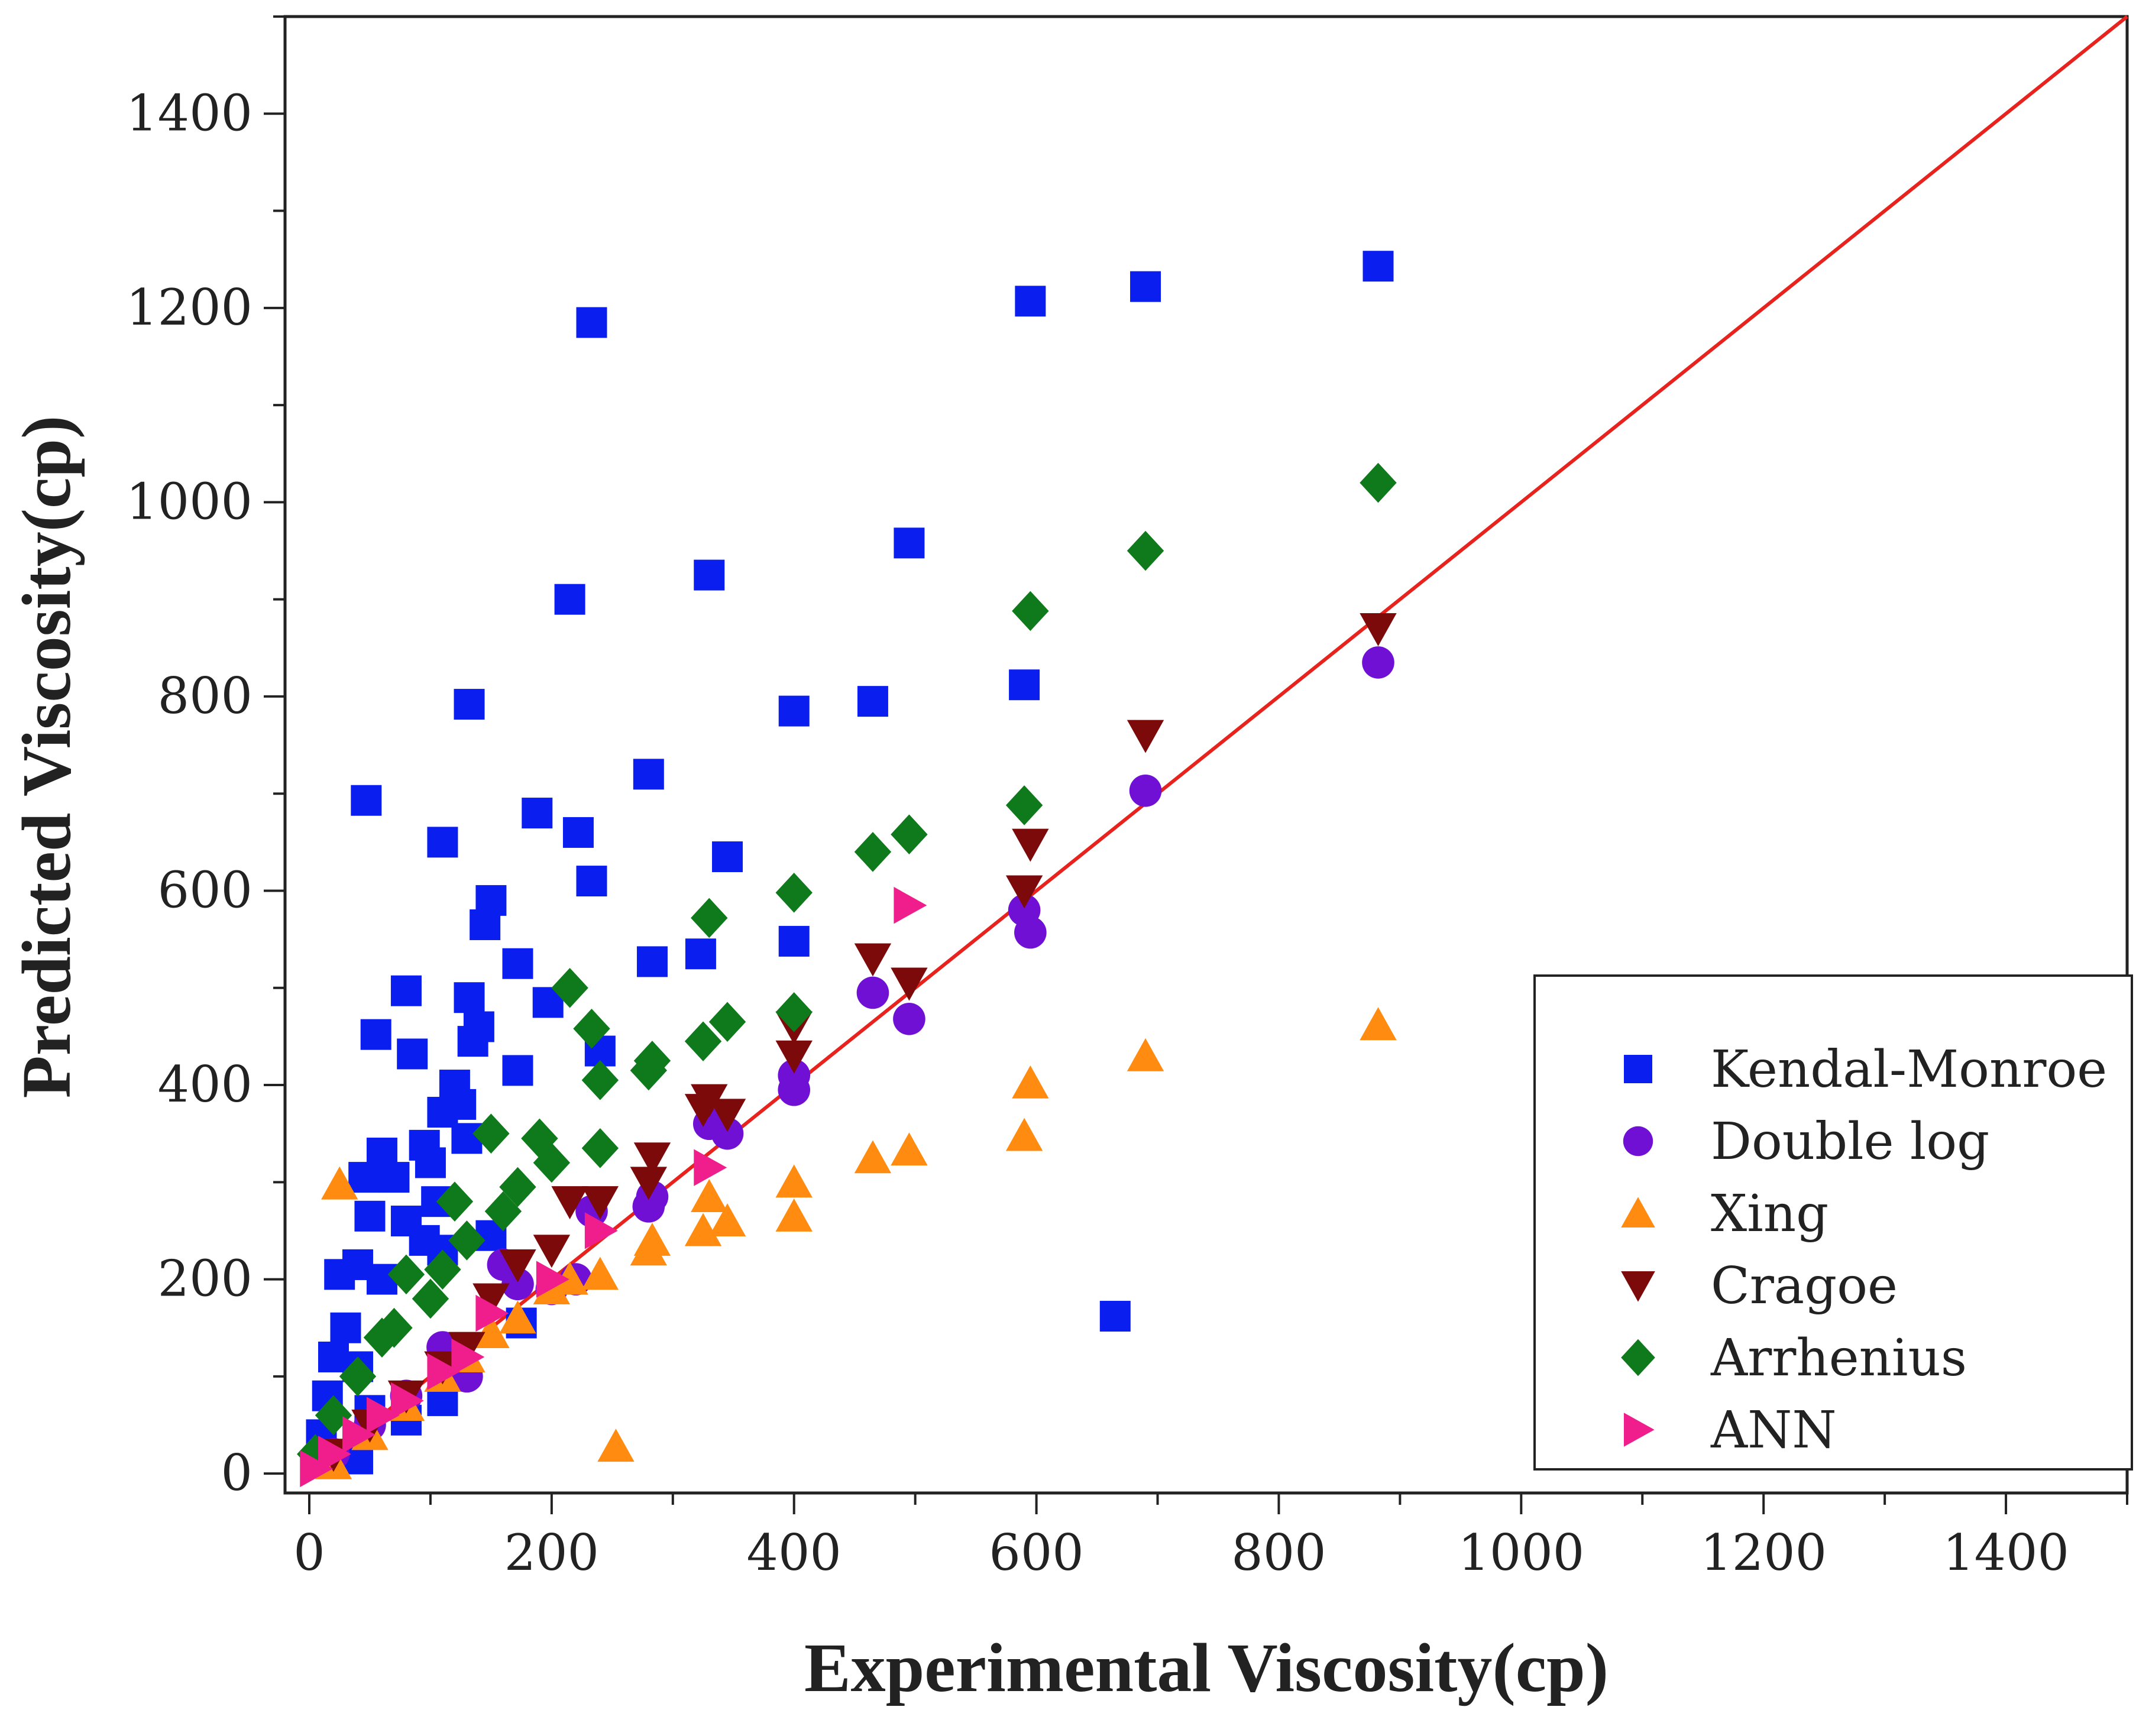  I want to click on y-axis-title: Predicted Viscosity(cp), so click(46, 757).